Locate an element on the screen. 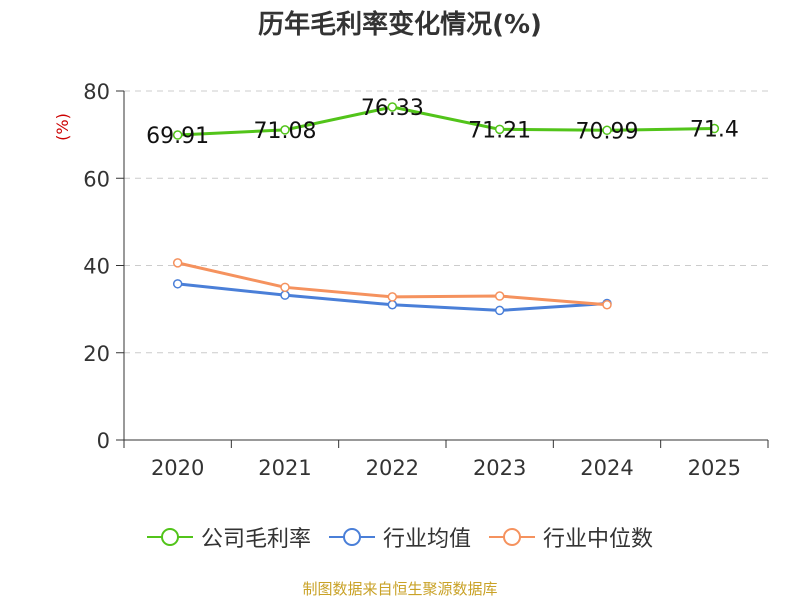 This screenshot has height=600, width=800. legend-label: 行业均值 is located at coordinates (426, 539).